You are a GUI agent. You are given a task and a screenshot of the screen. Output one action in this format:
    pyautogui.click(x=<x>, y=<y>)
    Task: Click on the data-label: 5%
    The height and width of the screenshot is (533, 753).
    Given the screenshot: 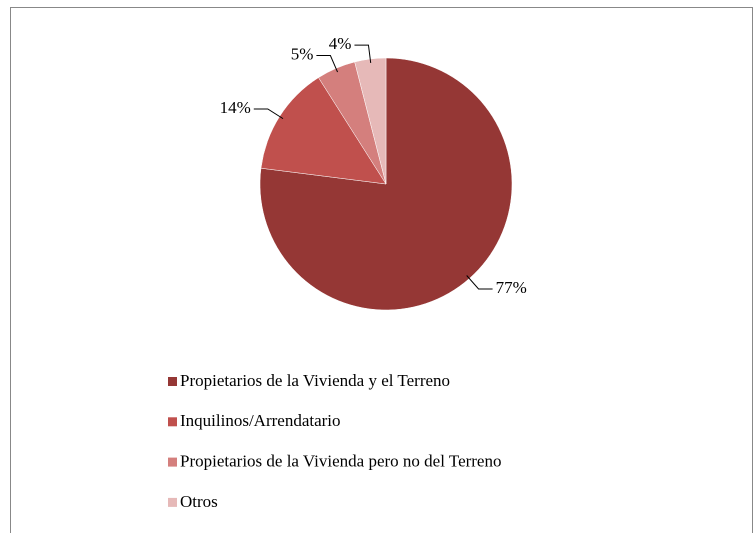 What is the action you would take?
    pyautogui.click(x=302, y=53)
    